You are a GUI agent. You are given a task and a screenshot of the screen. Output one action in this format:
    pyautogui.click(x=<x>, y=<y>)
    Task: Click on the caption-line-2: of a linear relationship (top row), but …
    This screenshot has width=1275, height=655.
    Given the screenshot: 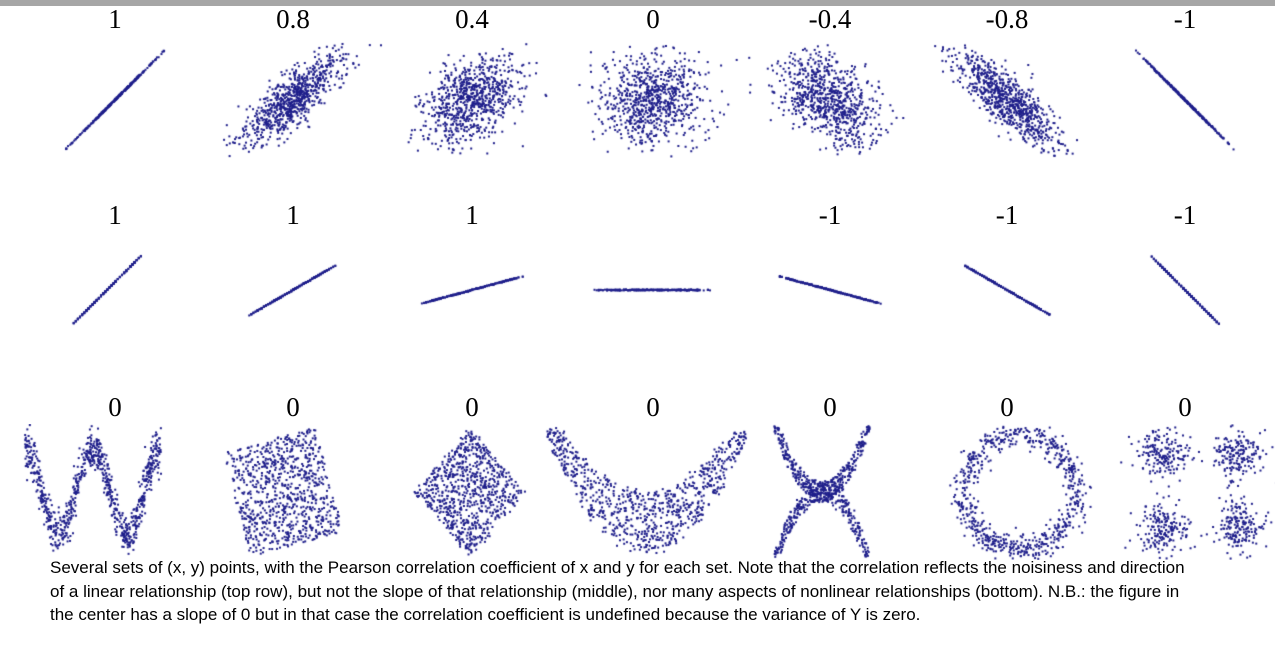 What is the action you would take?
    pyautogui.click(x=615, y=591)
    